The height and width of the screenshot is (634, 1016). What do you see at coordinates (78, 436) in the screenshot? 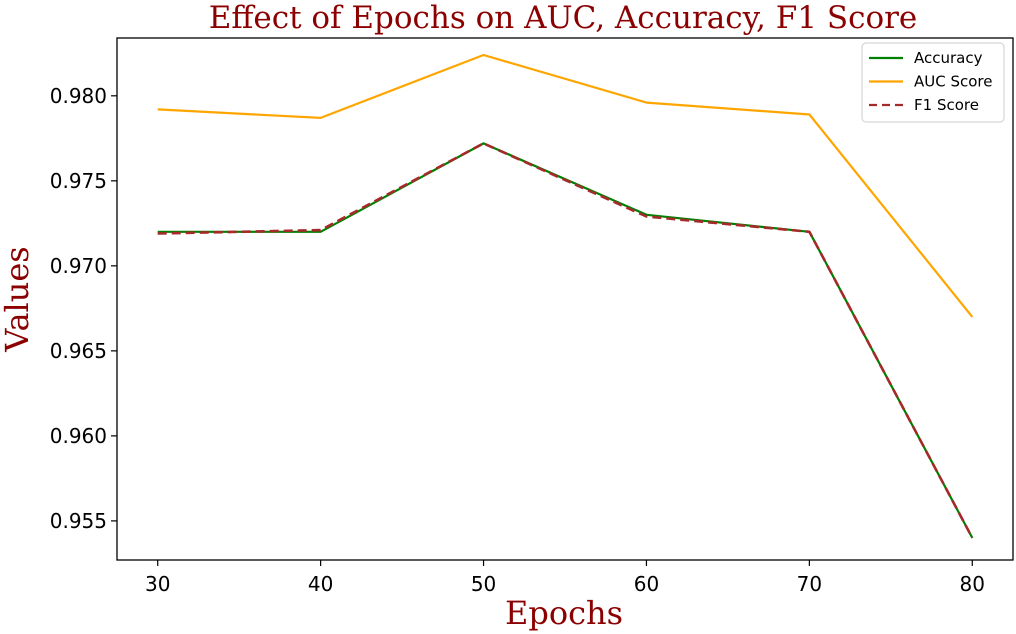
I see `y-tick-label: 0.960` at bounding box center [78, 436].